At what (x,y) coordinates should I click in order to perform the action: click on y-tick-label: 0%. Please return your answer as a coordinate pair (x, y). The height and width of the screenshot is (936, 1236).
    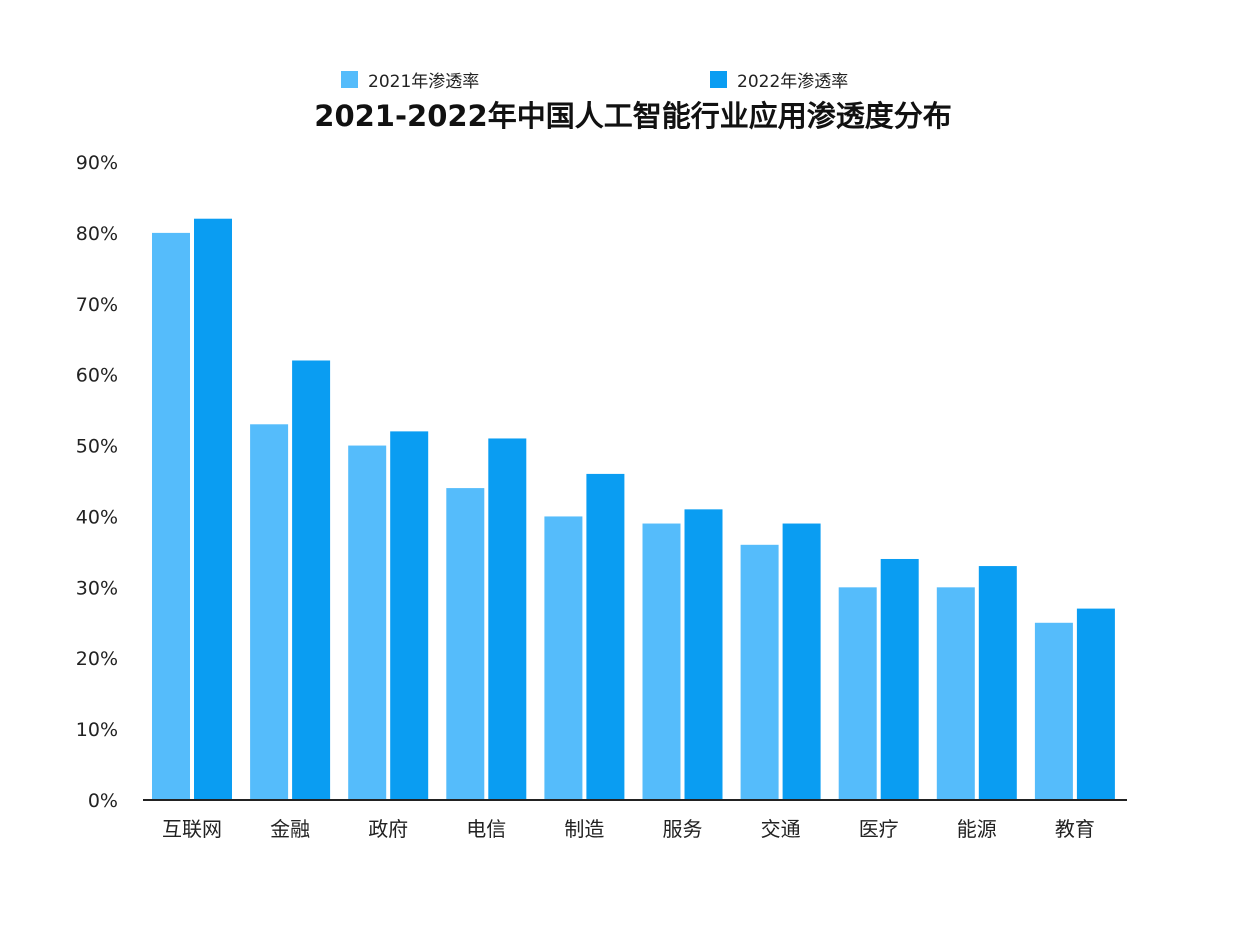
    Looking at the image, I should click on (103, 801).